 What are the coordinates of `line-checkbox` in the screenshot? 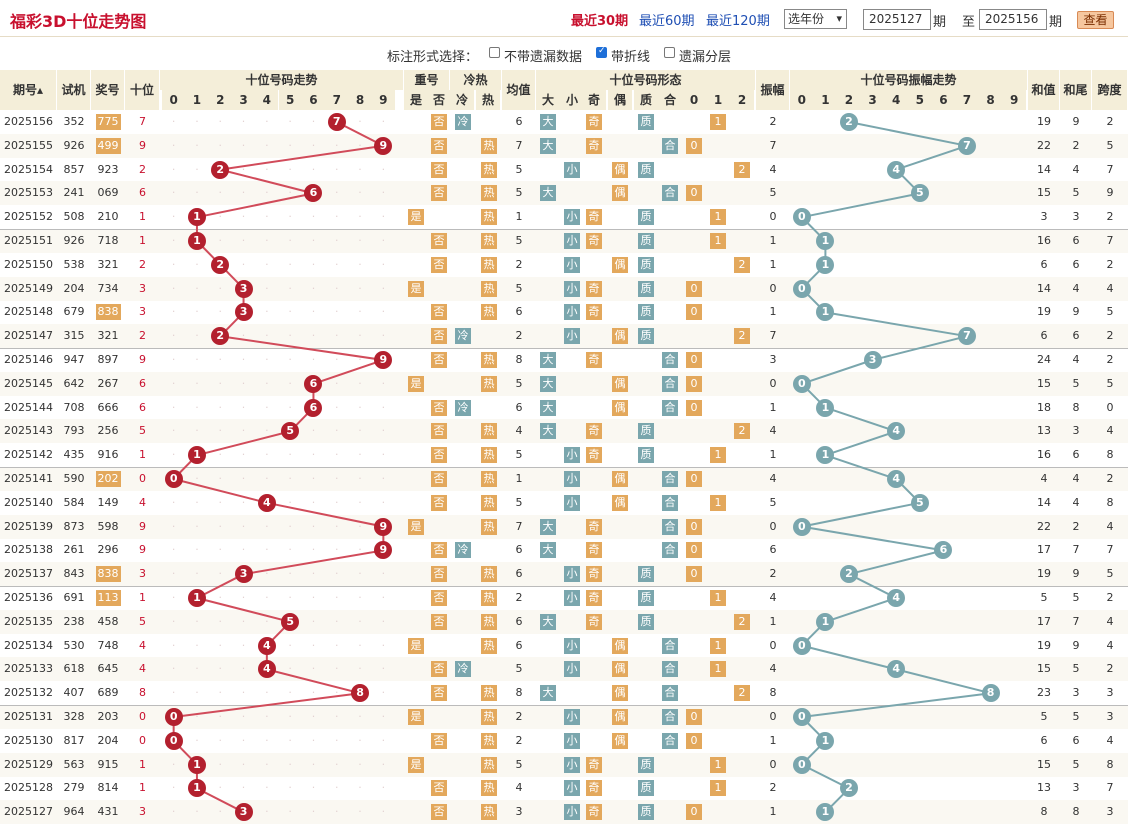 It's located at (601, 52).